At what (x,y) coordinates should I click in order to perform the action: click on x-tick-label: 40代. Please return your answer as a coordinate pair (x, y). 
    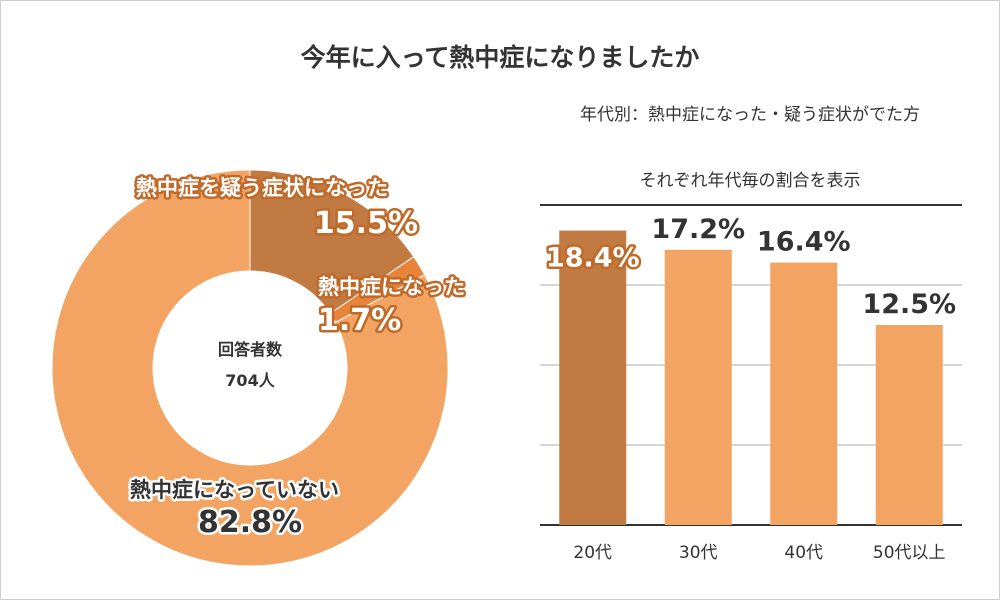
    Looking at the image, I should click on (803, 553).